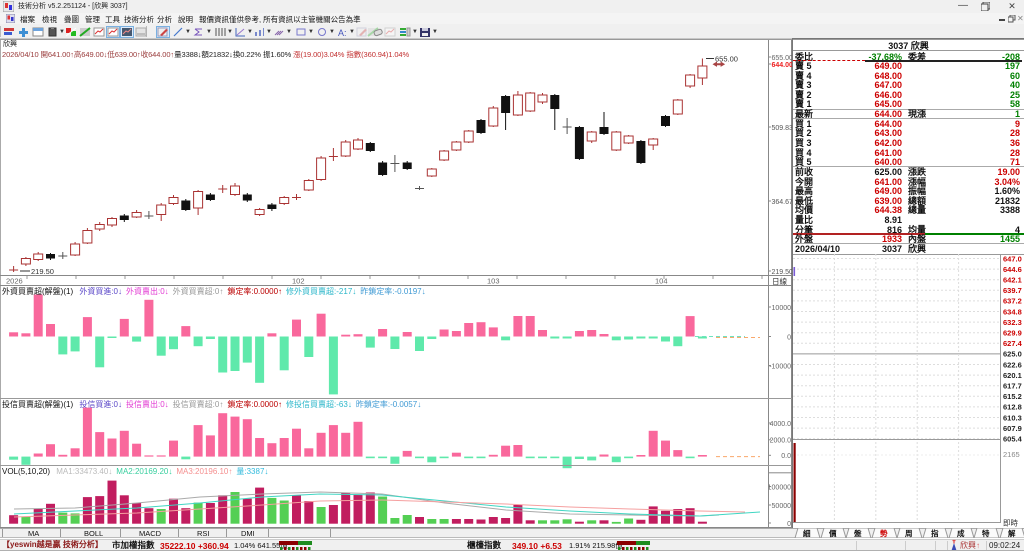  What do you see at coordinates (1012, 417) in the screenshot?
I see `svg-text: 610.3` at bounding box center [1012, 417].